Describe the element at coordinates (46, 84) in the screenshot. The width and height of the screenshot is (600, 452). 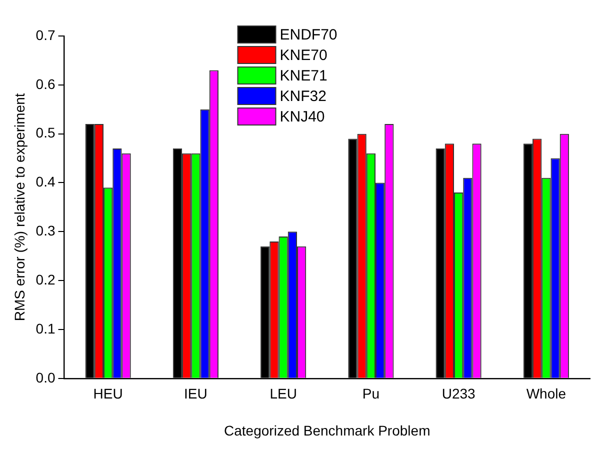
I see `y-tick-label: 0.6` at that location.